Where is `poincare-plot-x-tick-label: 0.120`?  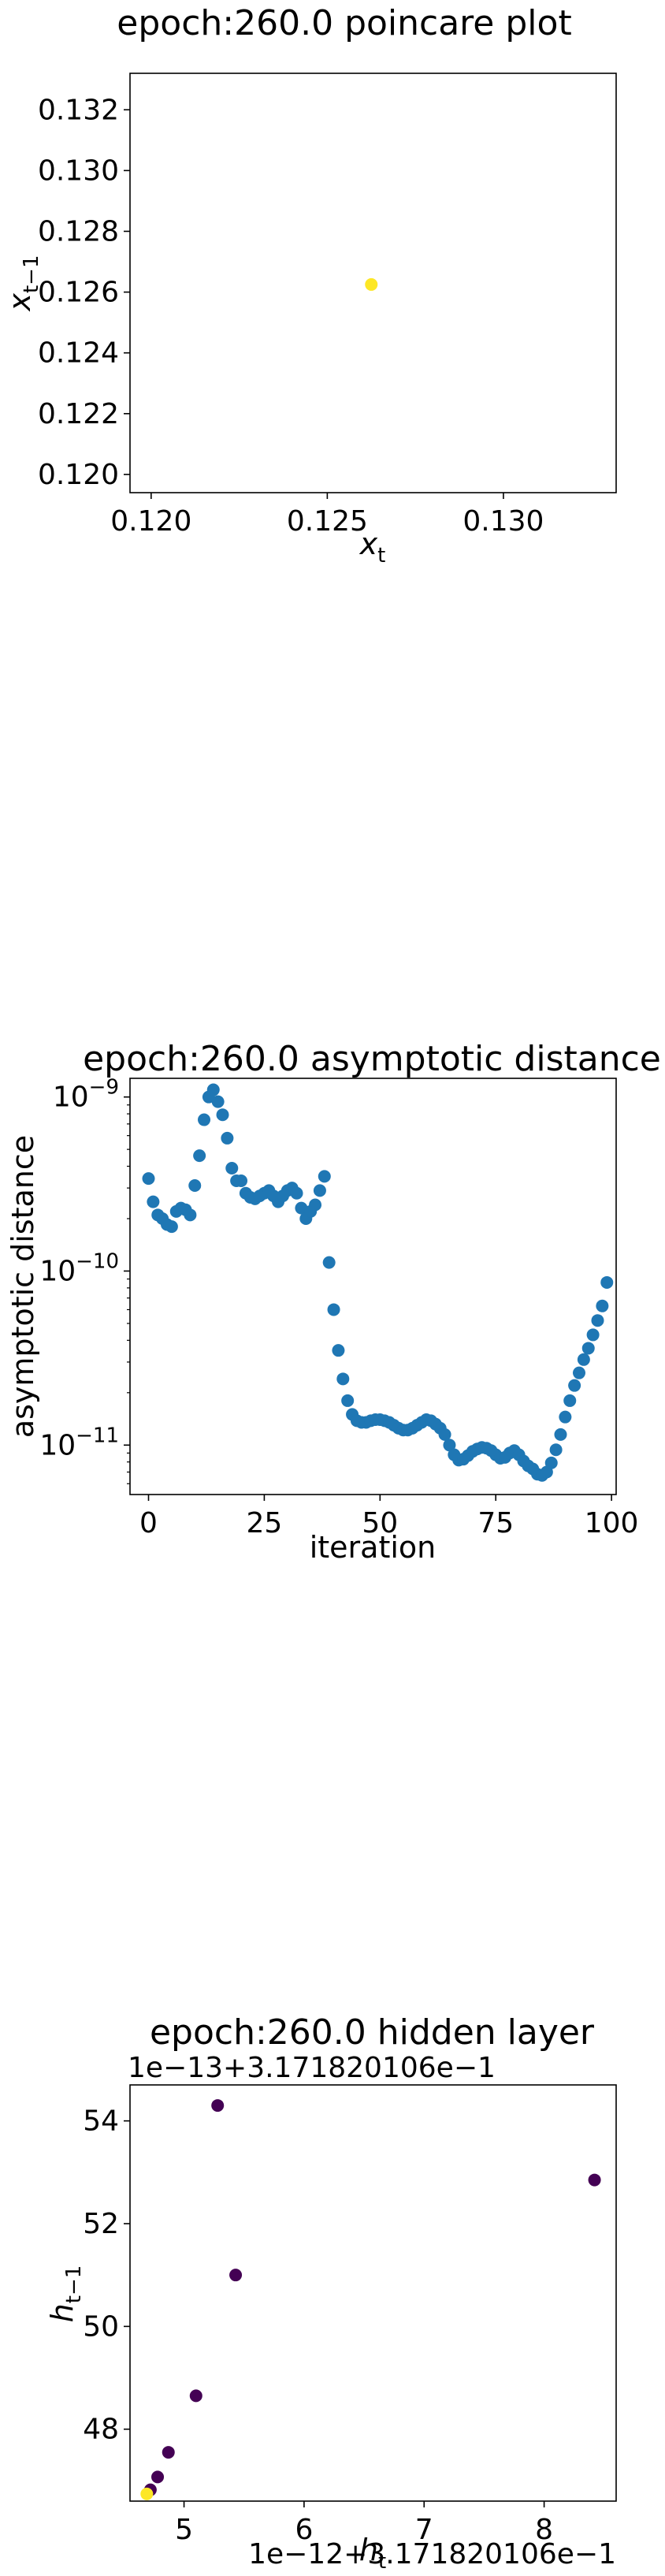 poincare-plot-x-tick-label: 0.120 is located at coordinates (150, 521).